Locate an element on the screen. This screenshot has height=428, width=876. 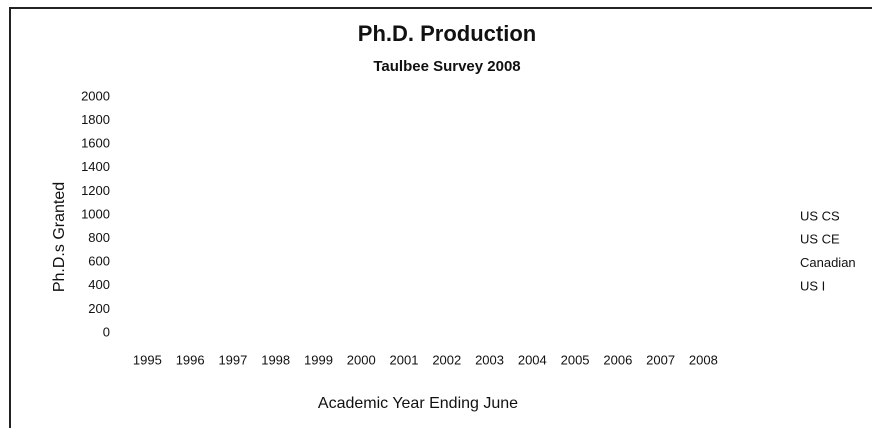
x-axis-label: Academic Year Ending June is located at coordinates (418, 403).